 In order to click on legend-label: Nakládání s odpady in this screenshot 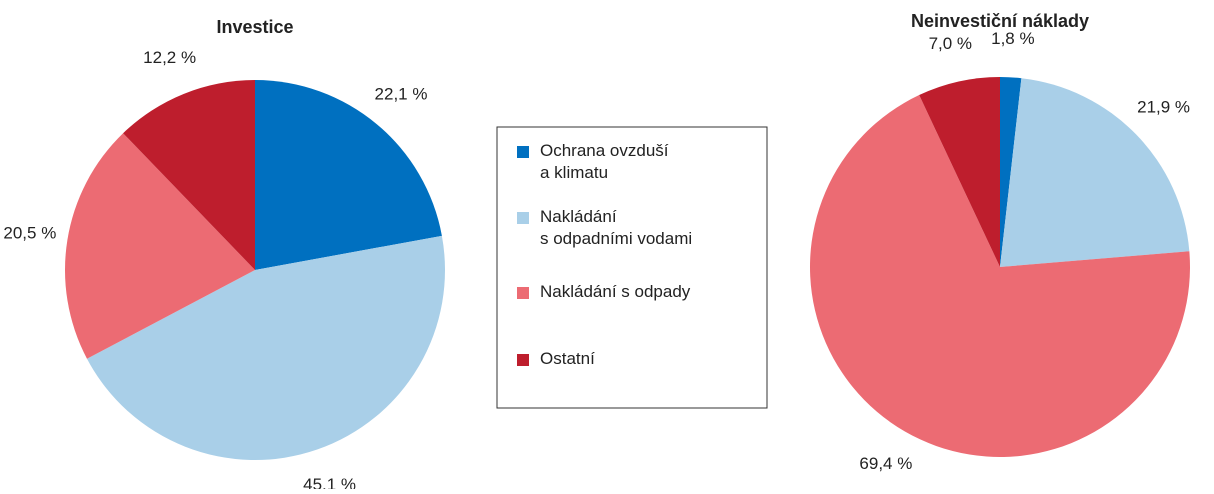, I will do `click(615, 291)`.